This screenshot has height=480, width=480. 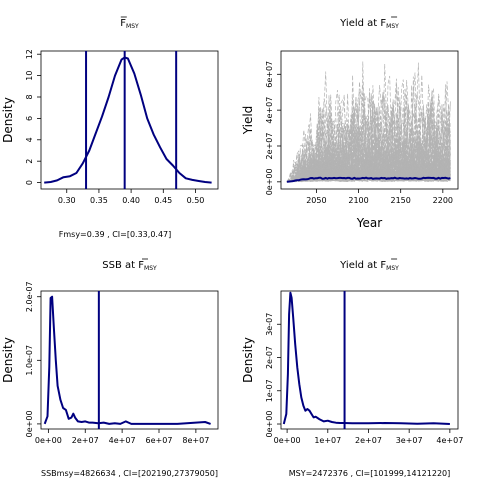 What do you see at coordinates (316, 200) in the screenshot?
I see `x-tick-label: 2050` at bounding box center [316, 200].